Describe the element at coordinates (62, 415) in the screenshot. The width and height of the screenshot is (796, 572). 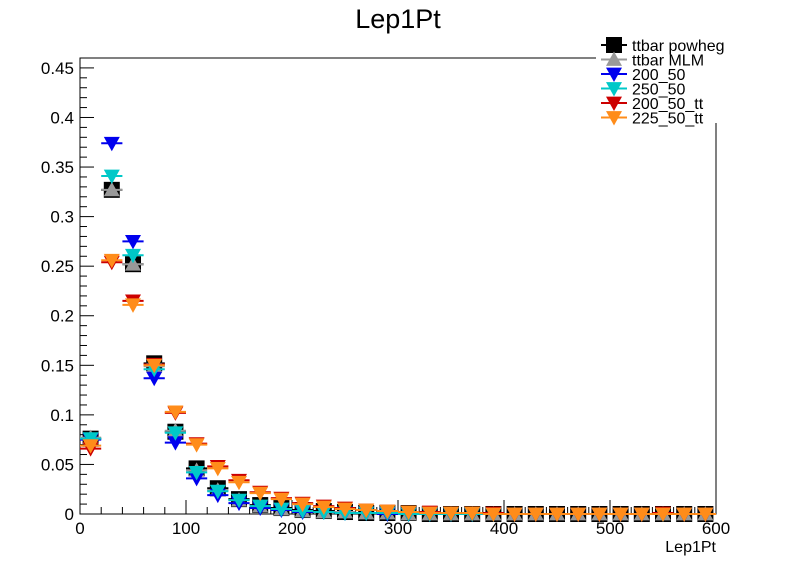
I see `y-tick-label: 0.1` at that location.